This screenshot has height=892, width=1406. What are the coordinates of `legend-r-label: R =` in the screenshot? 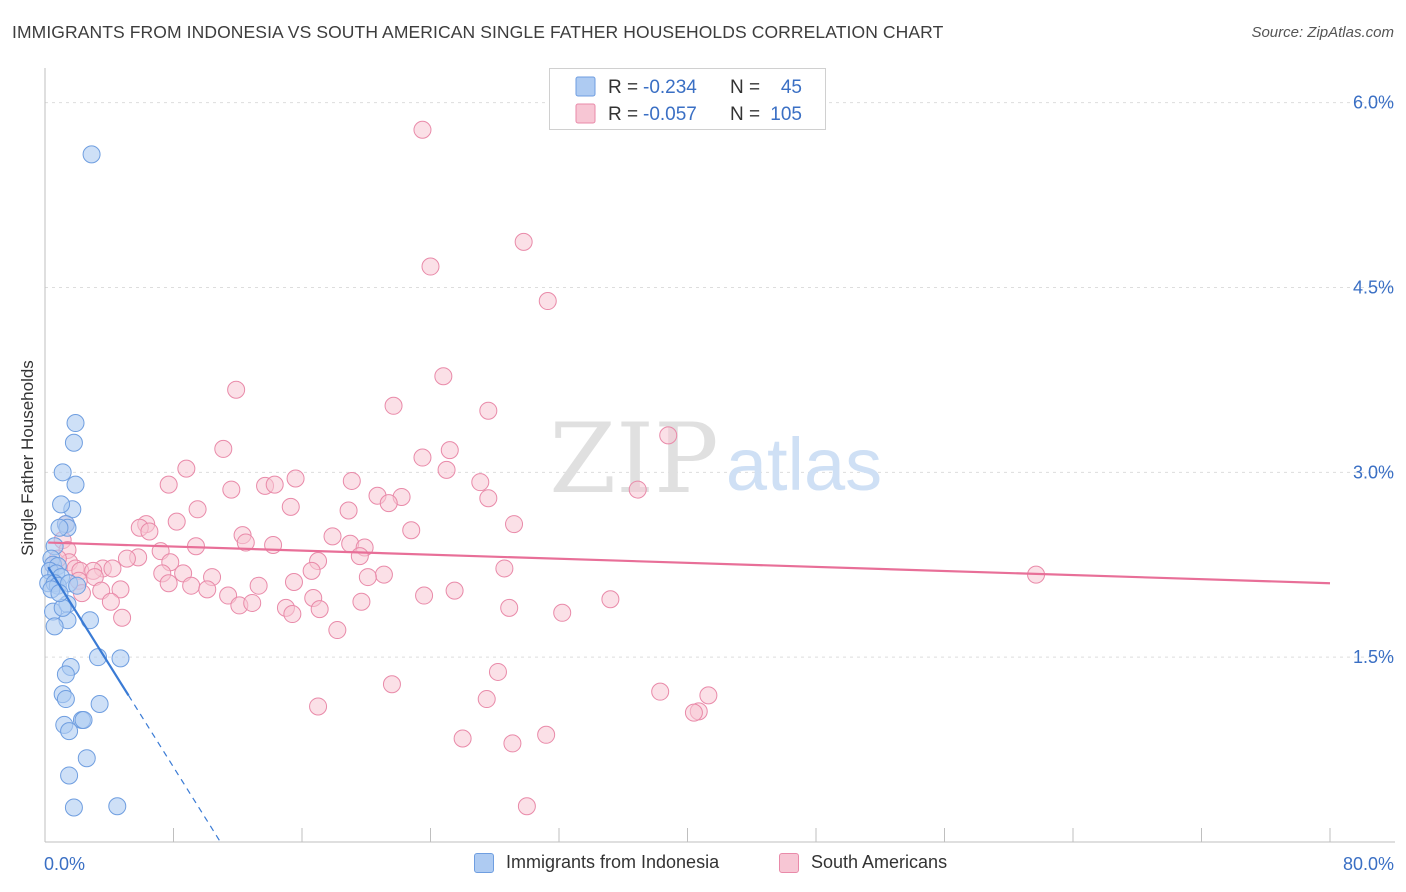 It's located at (623, 87).